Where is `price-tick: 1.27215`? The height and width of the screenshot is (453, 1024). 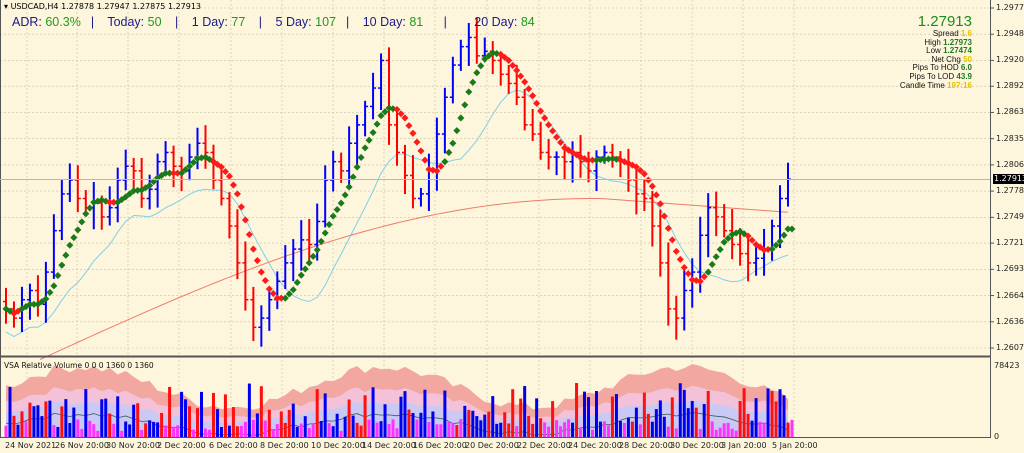
price-tick: 1.27215 is located at coordinates (1010, 243).